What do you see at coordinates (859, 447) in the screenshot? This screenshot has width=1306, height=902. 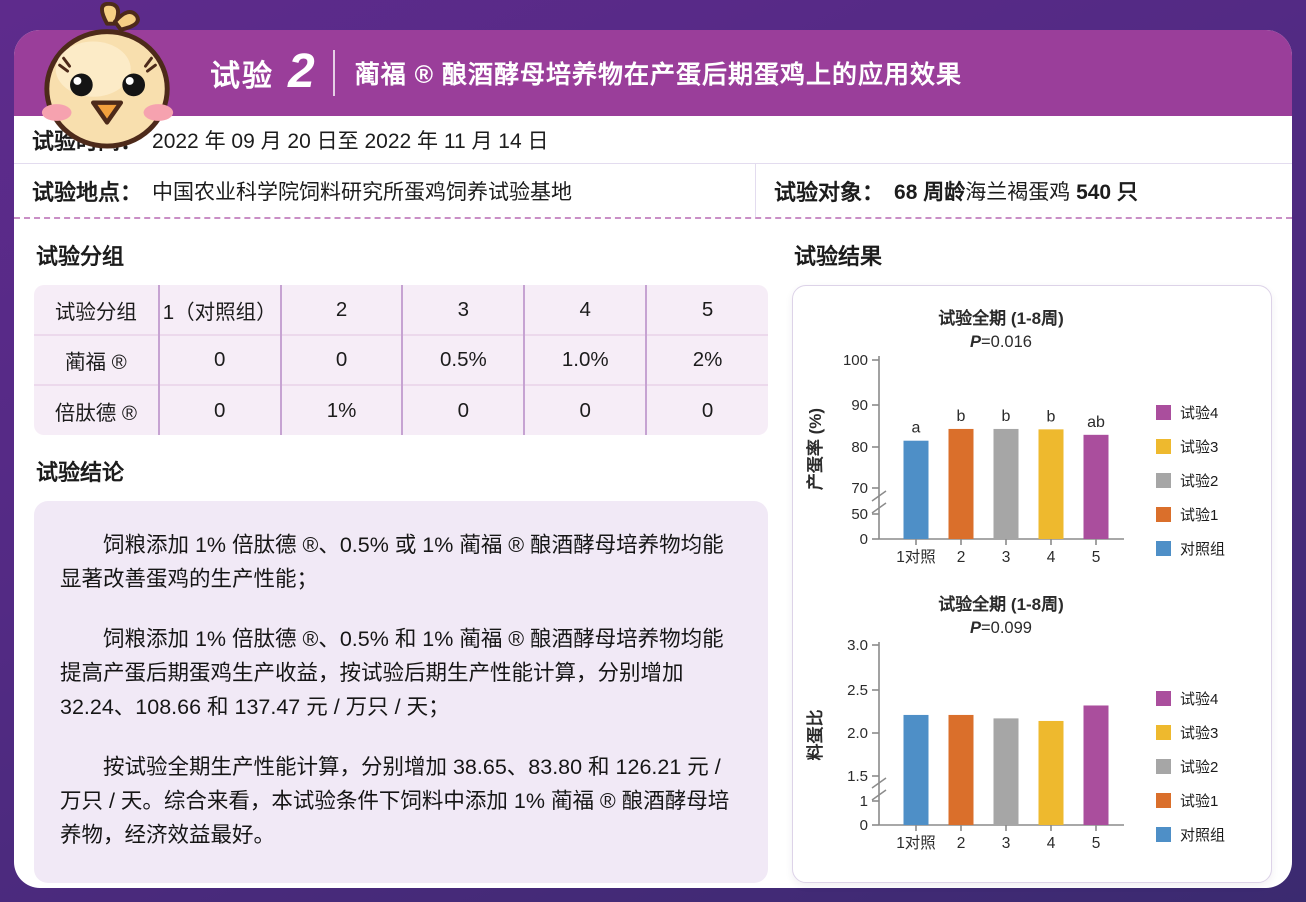 I see `svg-text: 80` at bounding box center [859, 447].